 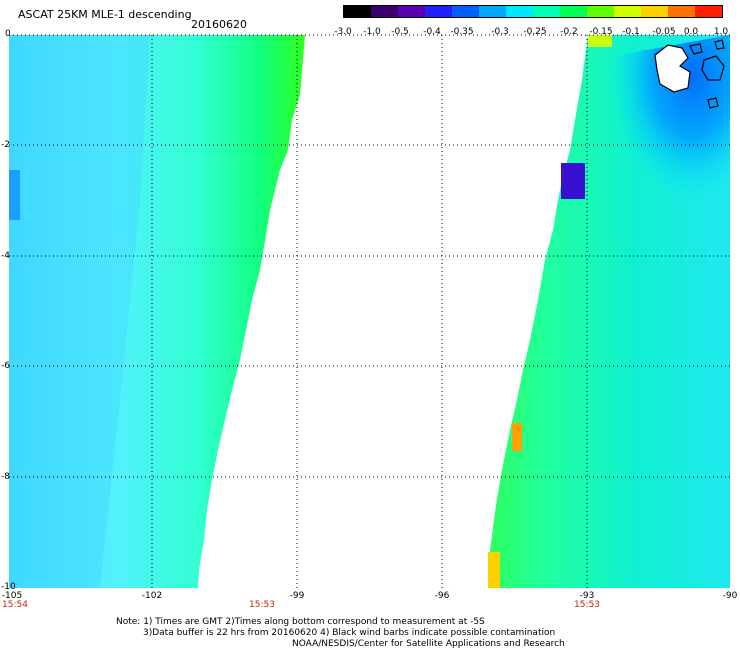 I want to click on colorbar-tick-label: 0.0, so click(x=691, y=32).